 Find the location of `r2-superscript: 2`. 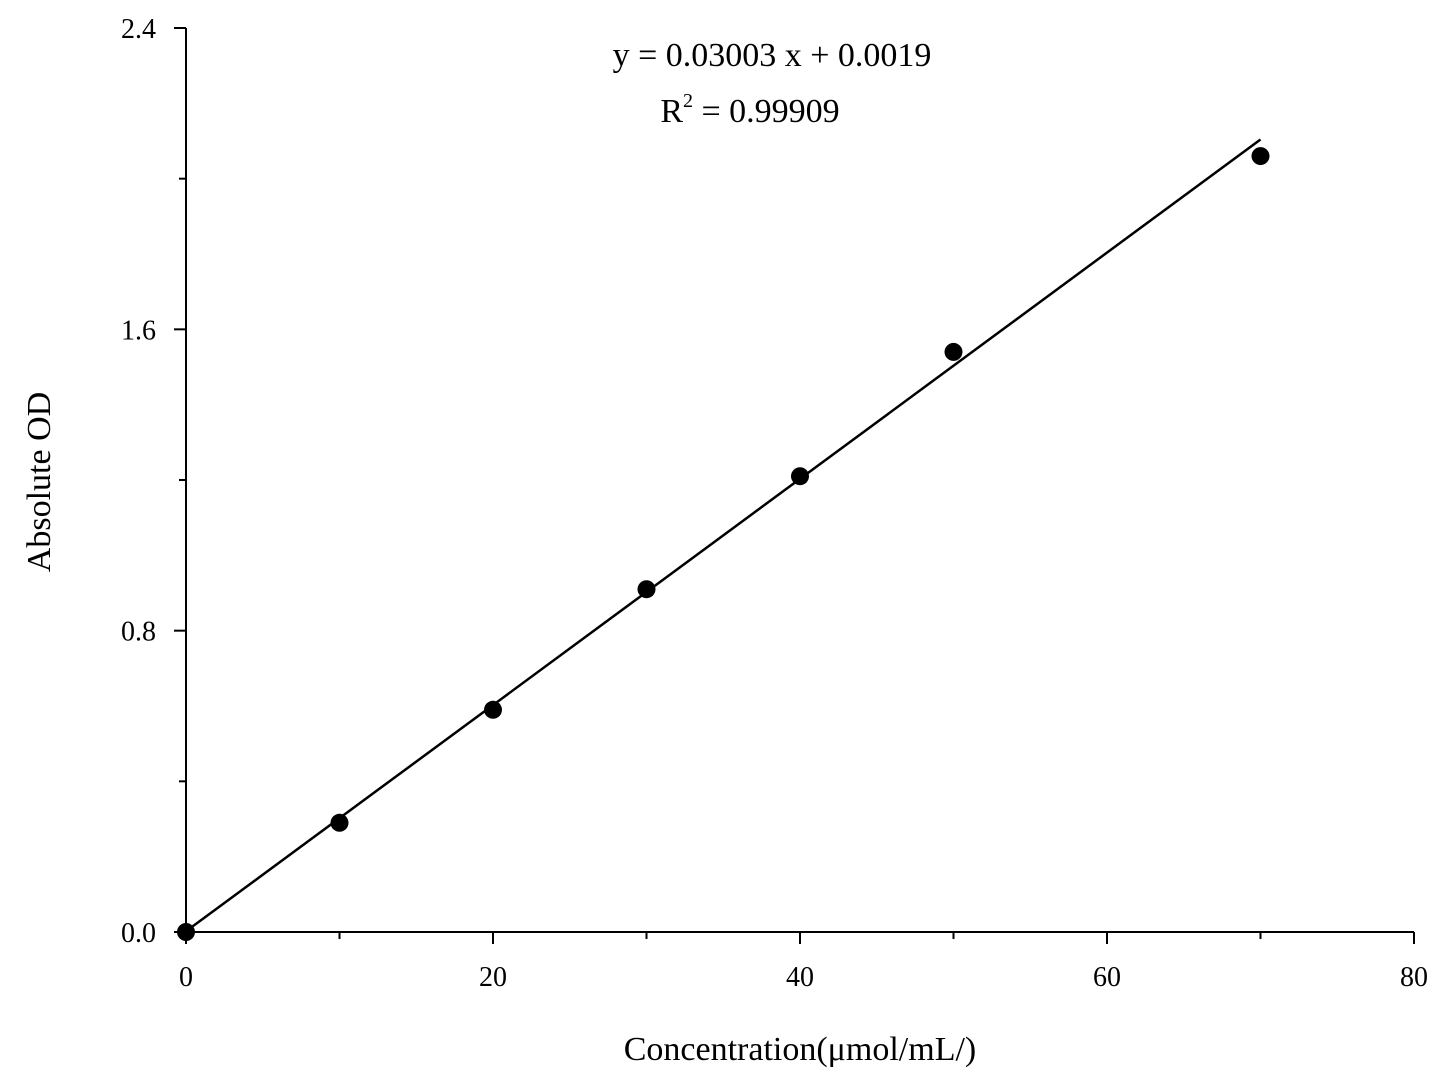

r2-superscript: 2 is located at coordinates (688, 101).